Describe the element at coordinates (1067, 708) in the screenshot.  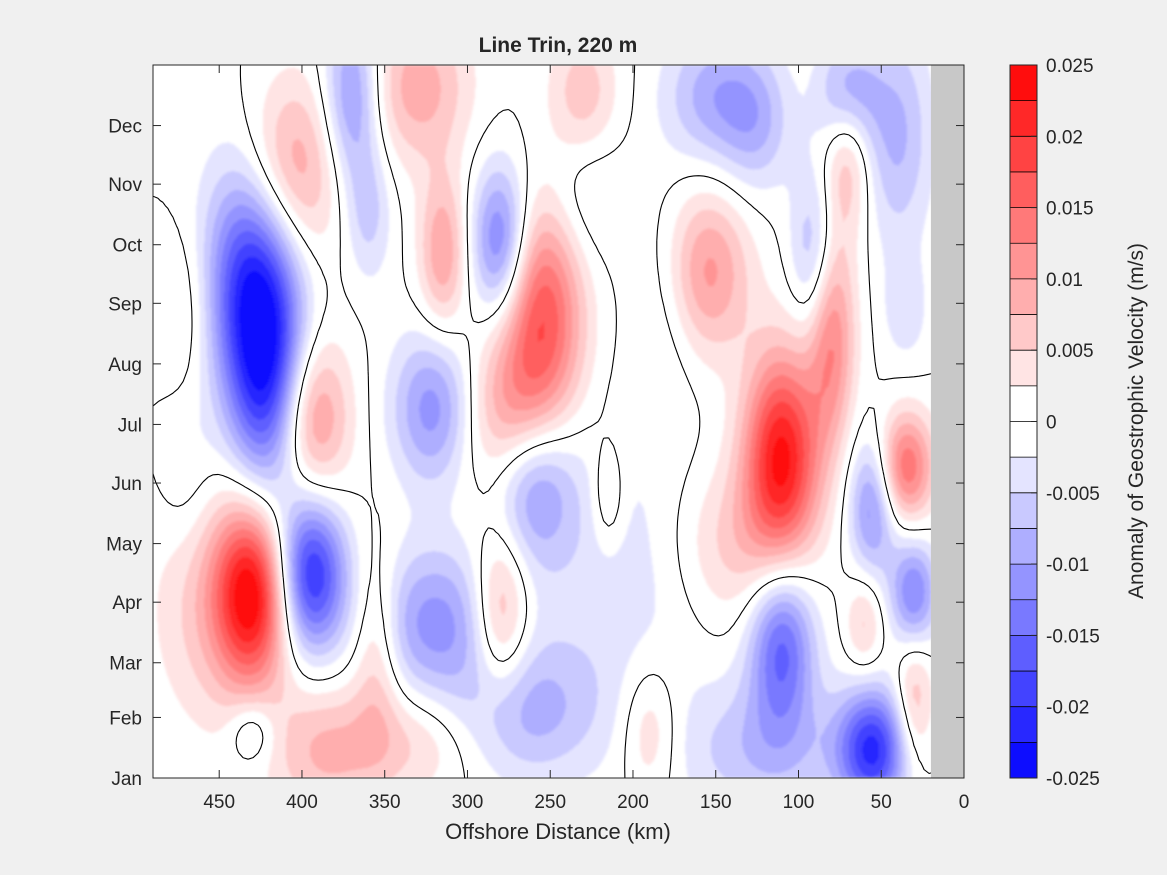
I see `colorbar-tick-label: -0.02` at that location.